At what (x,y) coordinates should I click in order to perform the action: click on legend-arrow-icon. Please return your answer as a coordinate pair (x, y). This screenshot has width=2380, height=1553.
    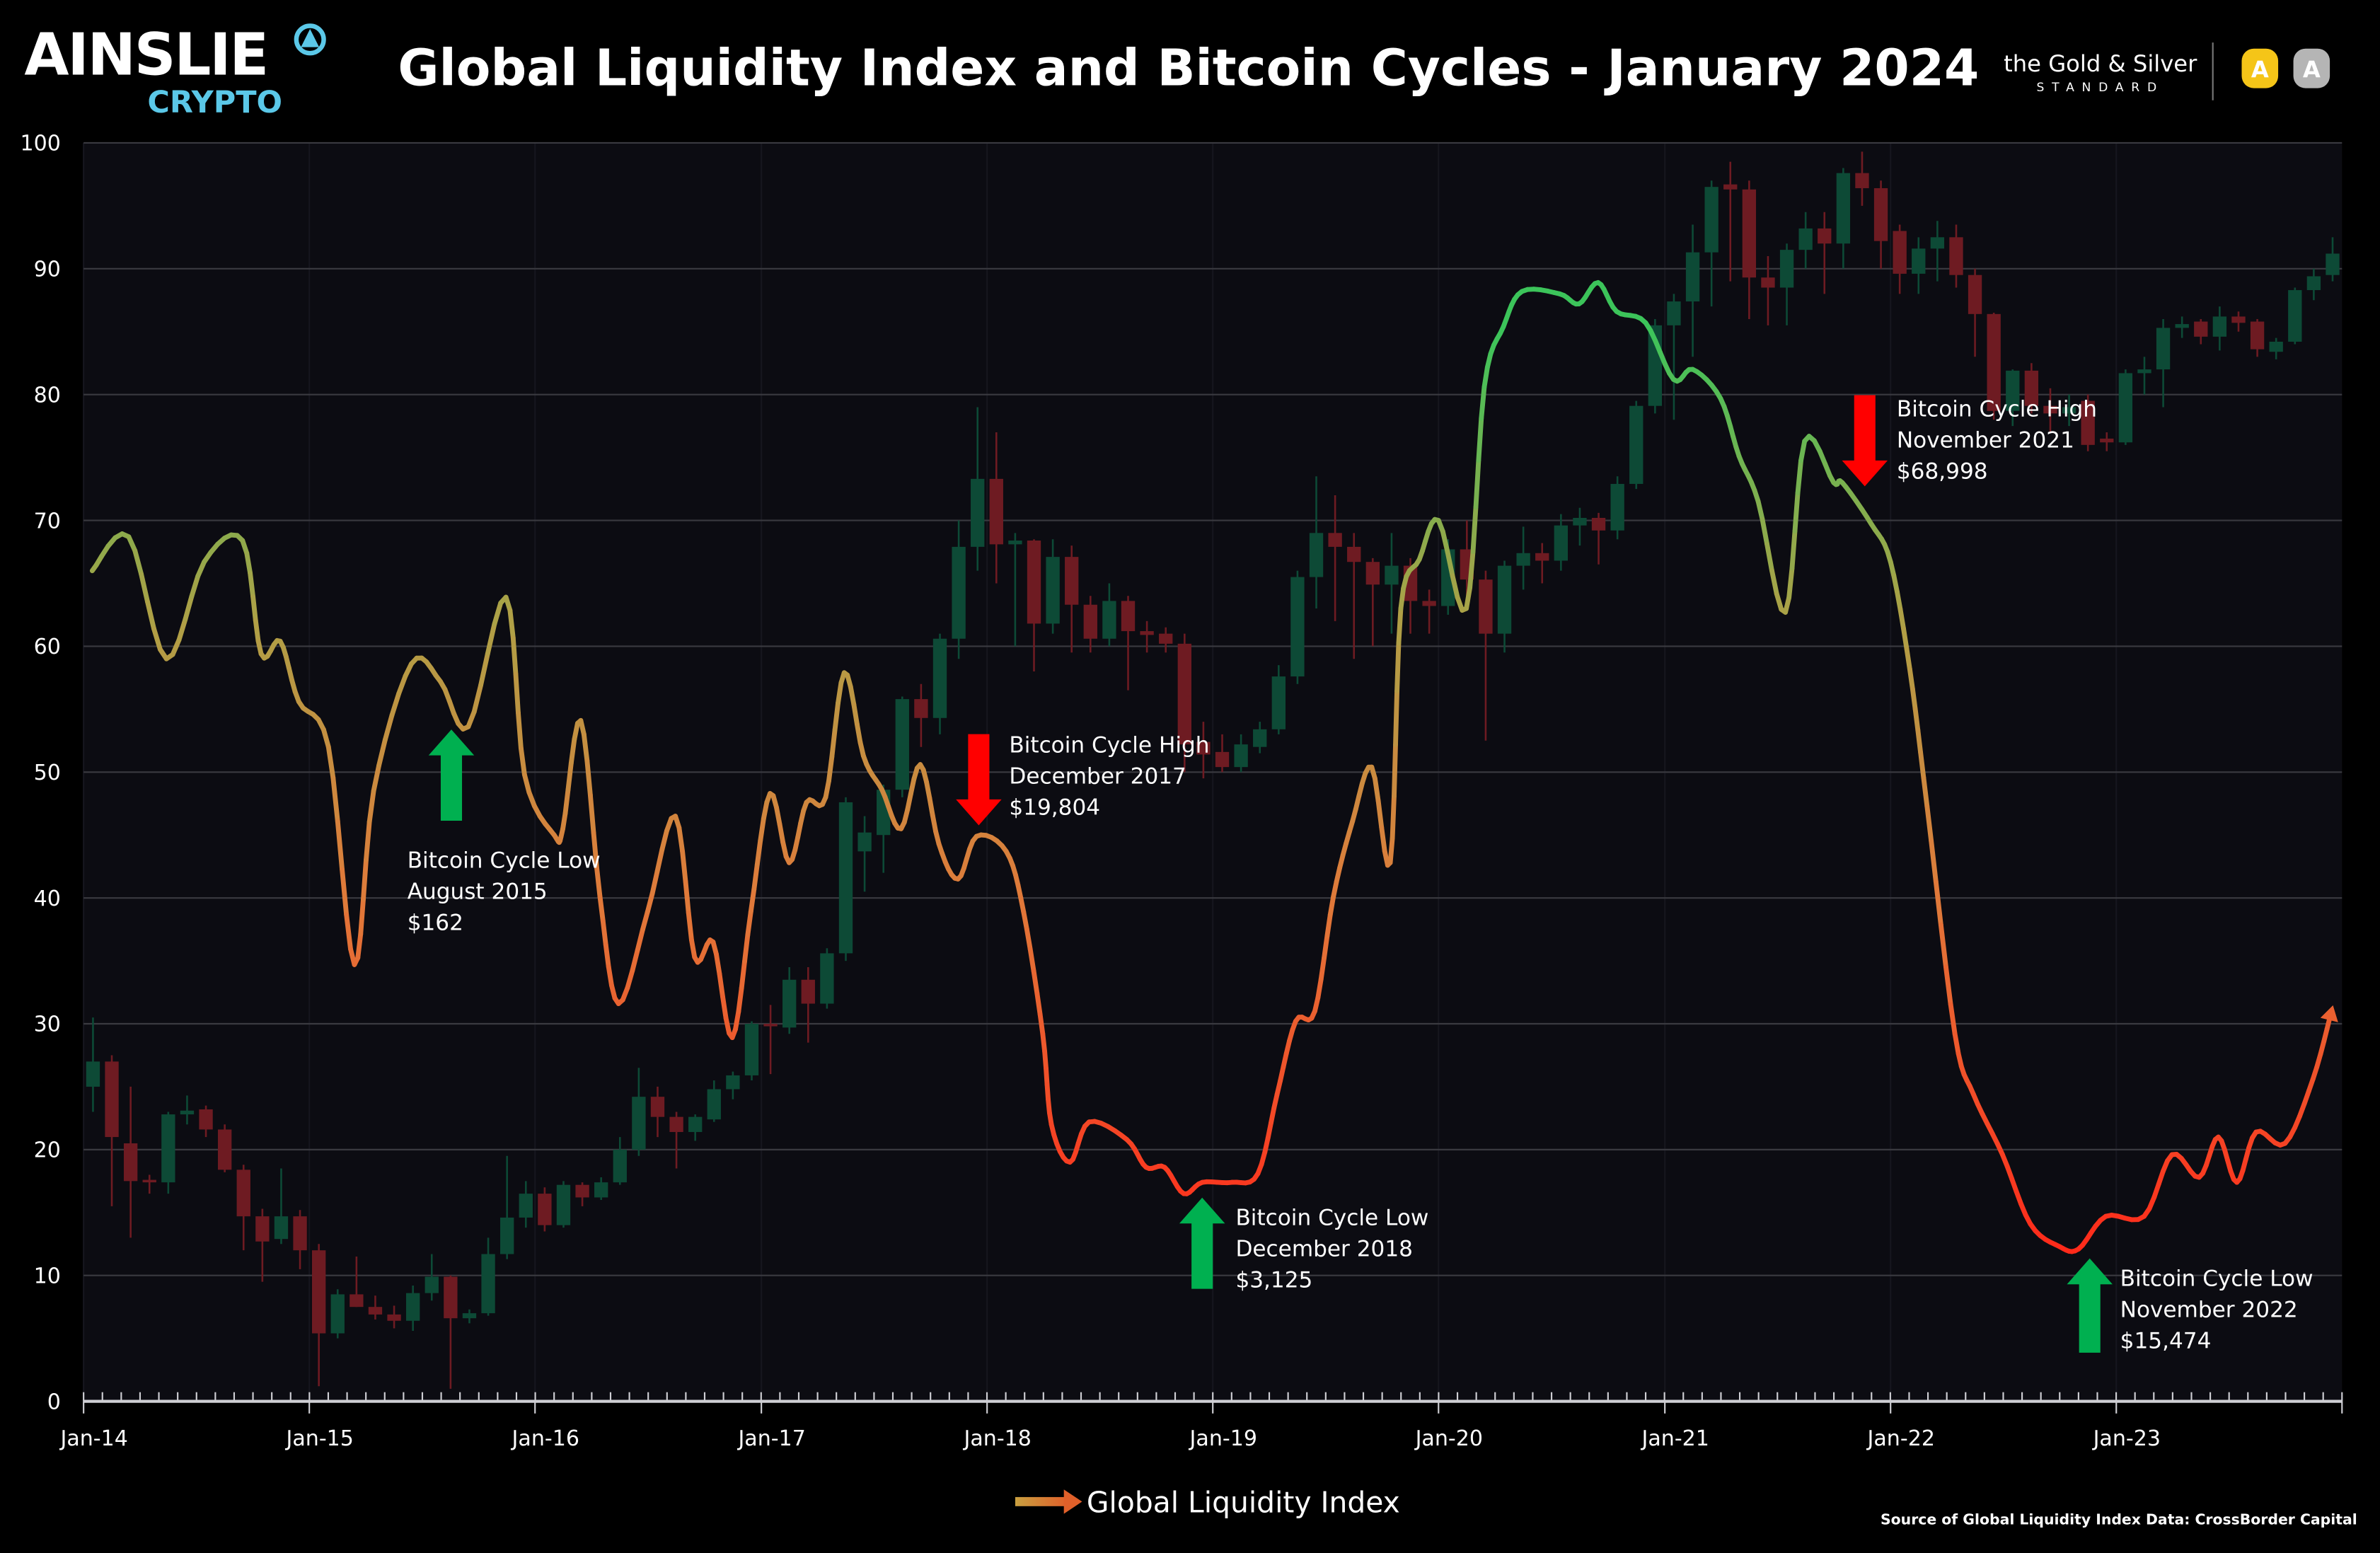
    Looking at the image, I should click on (1049, 1502).